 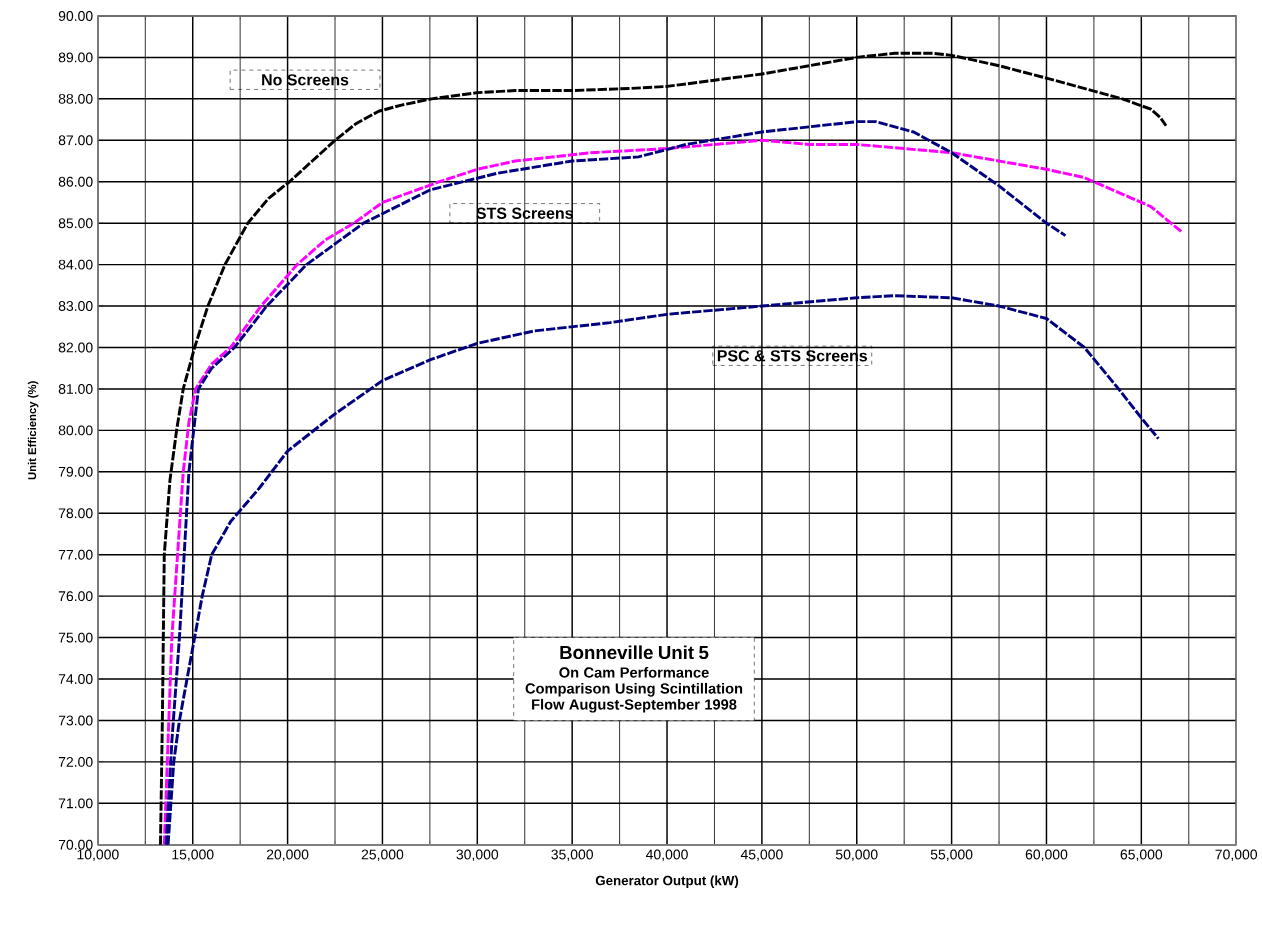 What do you see at coordinates (75, 596) in the screenshot?
I see `y-tick-label: 76.00` at bounding box center [75, 596].